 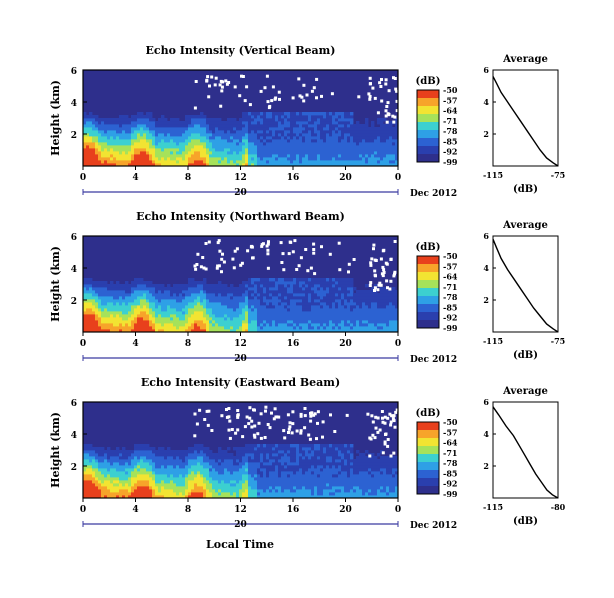 What do you see at coordinates (293, 344) in the screenshot?
I see `x-tick-label: 16` at bounding box center [293, 344].